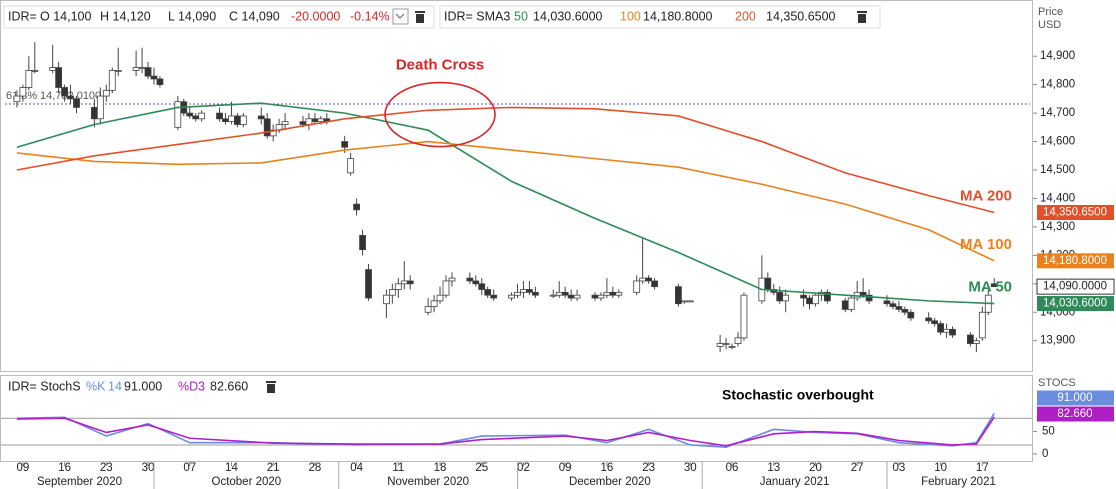  I want to click on x-tick-label: 17, so click(982, 468).